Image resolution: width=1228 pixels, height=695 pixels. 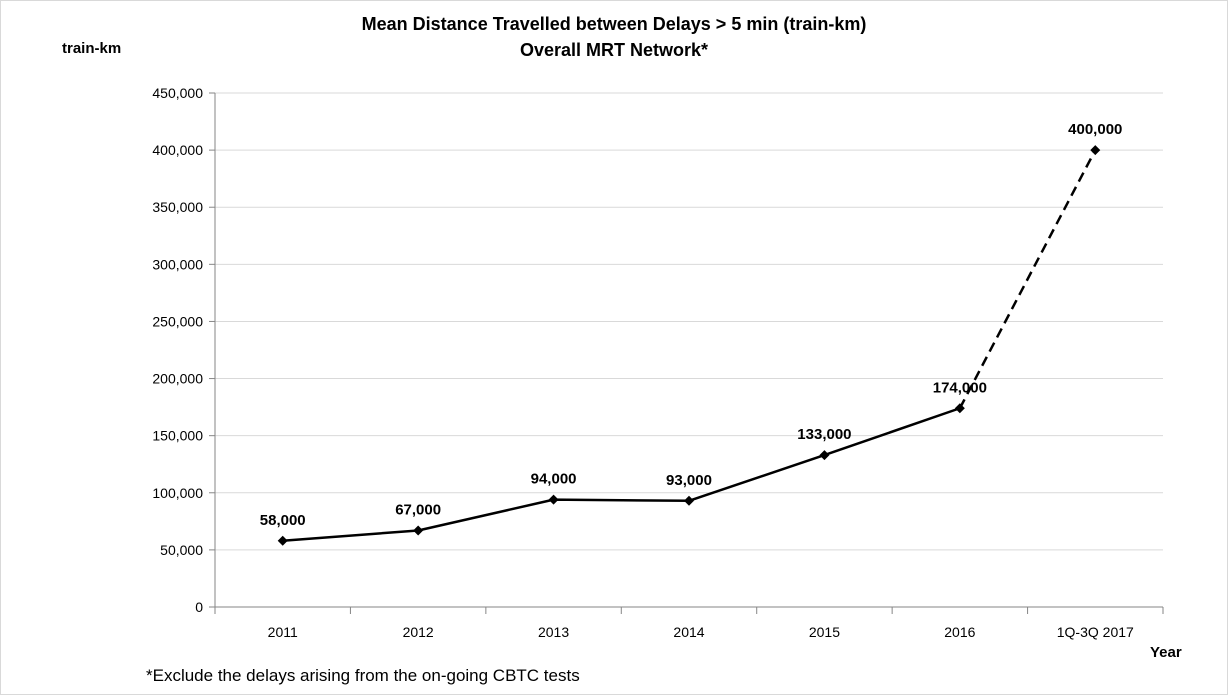 What do you see at coordinates (1166, 652) in the screenshot?
I see `x-axis-label: Year` at bounding box center [1166, 652].